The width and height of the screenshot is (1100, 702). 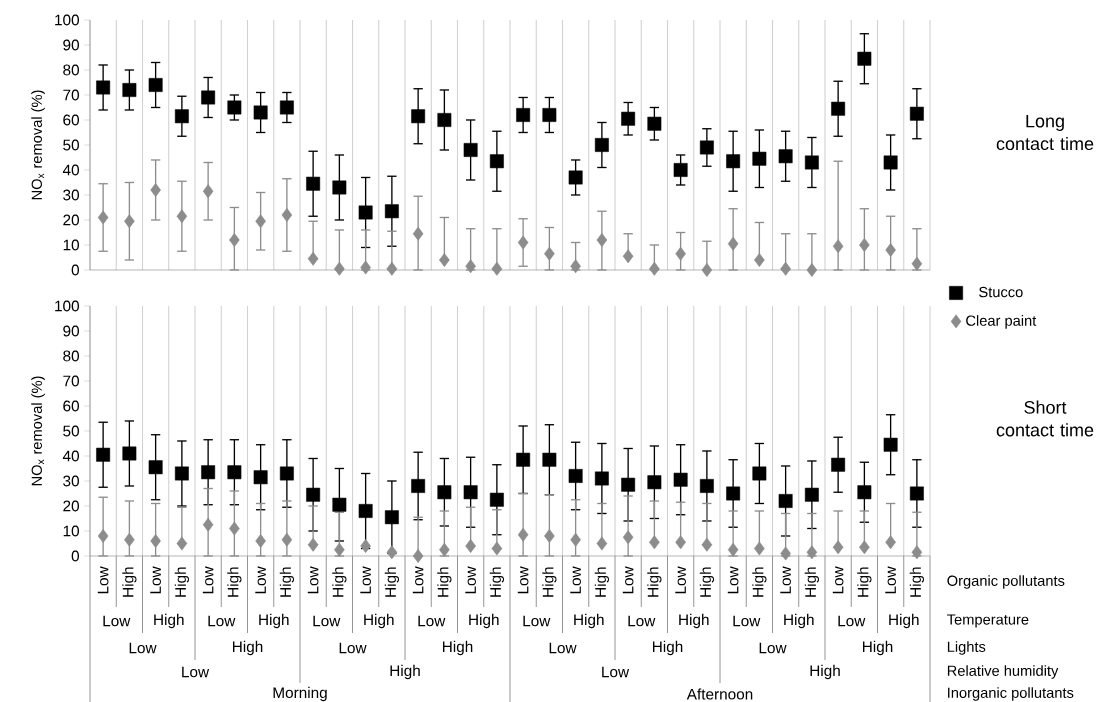 I want to click on y-tick-label: 0, so click(x=75, y=270).